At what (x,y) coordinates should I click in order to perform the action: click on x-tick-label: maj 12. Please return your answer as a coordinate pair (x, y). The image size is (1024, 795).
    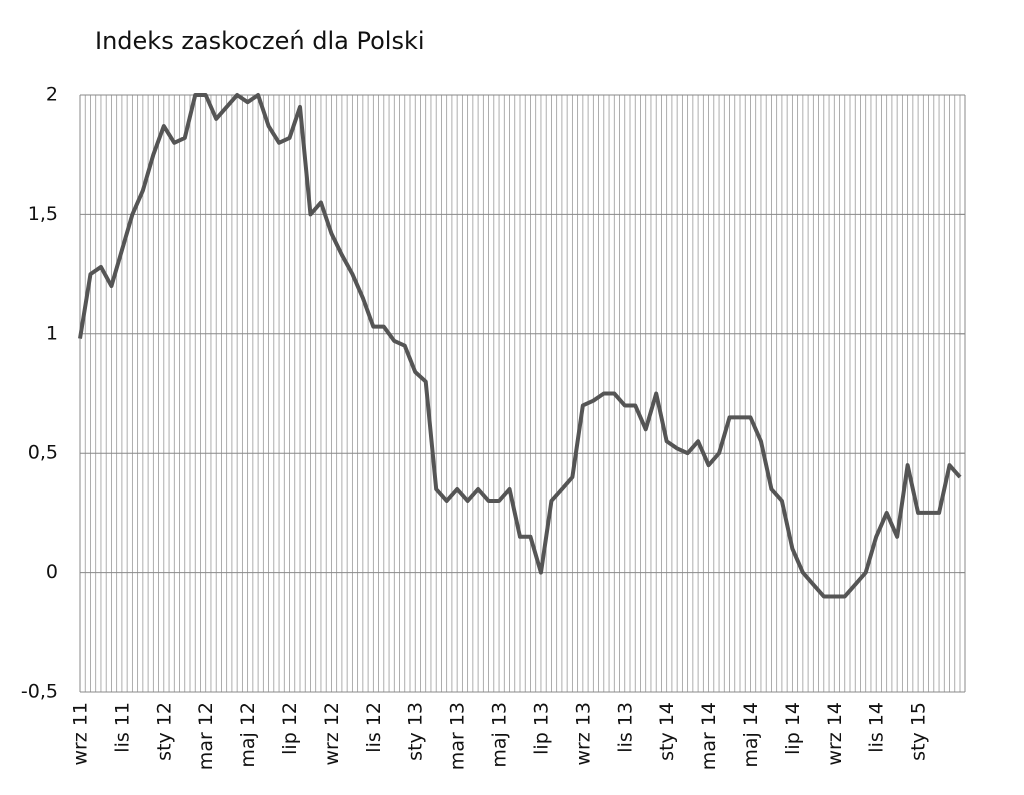
    Looking at the image, I should click on (248, 735).